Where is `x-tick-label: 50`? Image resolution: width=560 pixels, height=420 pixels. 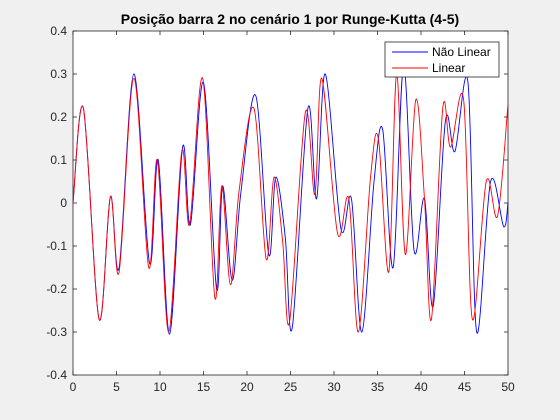 x-tick-label: 50 is located at coordinates (508, 387).